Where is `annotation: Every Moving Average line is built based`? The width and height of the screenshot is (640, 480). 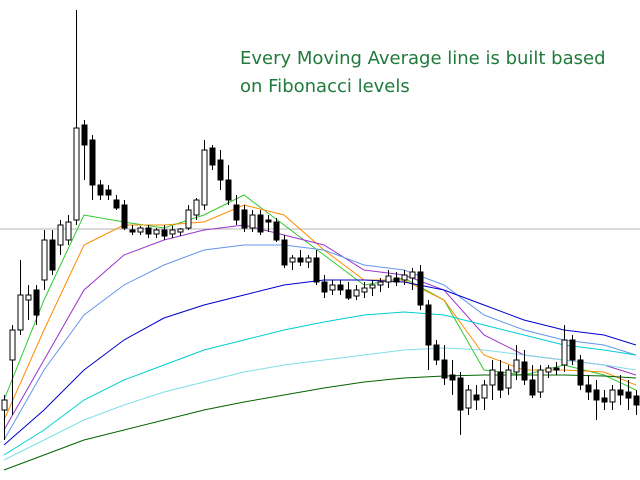
annotation: Every Moving Average line is built based is located at coordinates (423, 58).